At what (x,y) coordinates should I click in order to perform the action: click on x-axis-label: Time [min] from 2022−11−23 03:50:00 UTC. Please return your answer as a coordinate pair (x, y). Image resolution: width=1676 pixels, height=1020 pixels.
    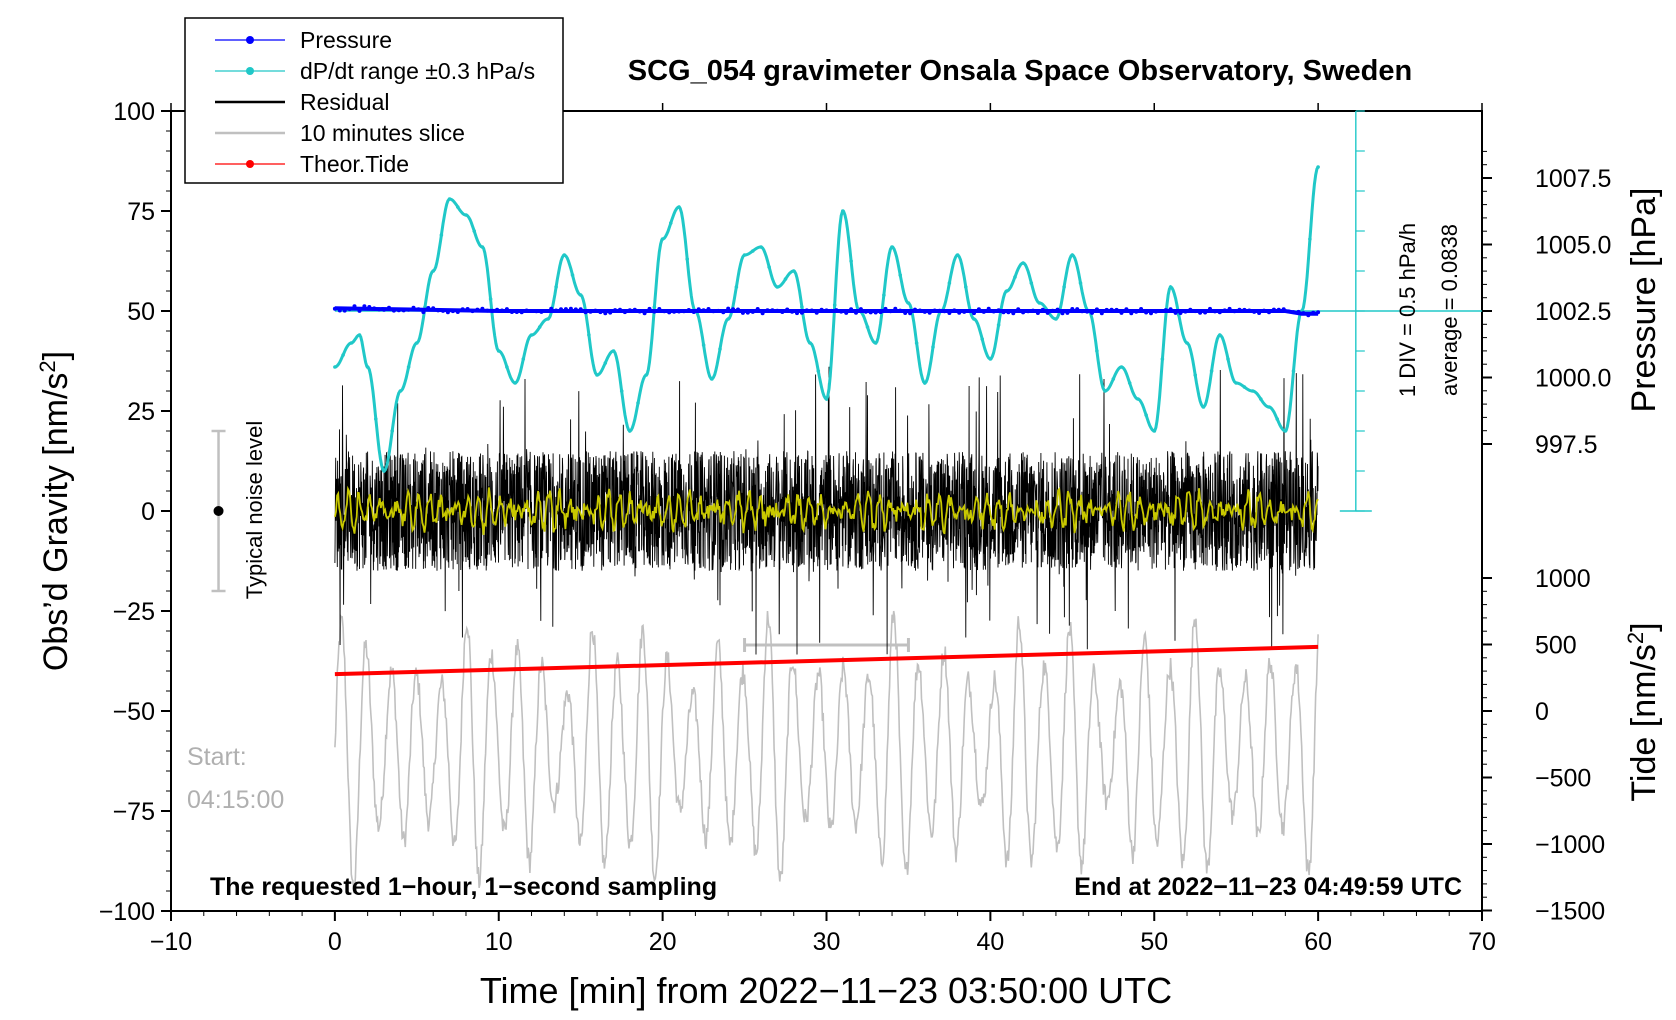
    Looking at the image, I should click on (826, 990).